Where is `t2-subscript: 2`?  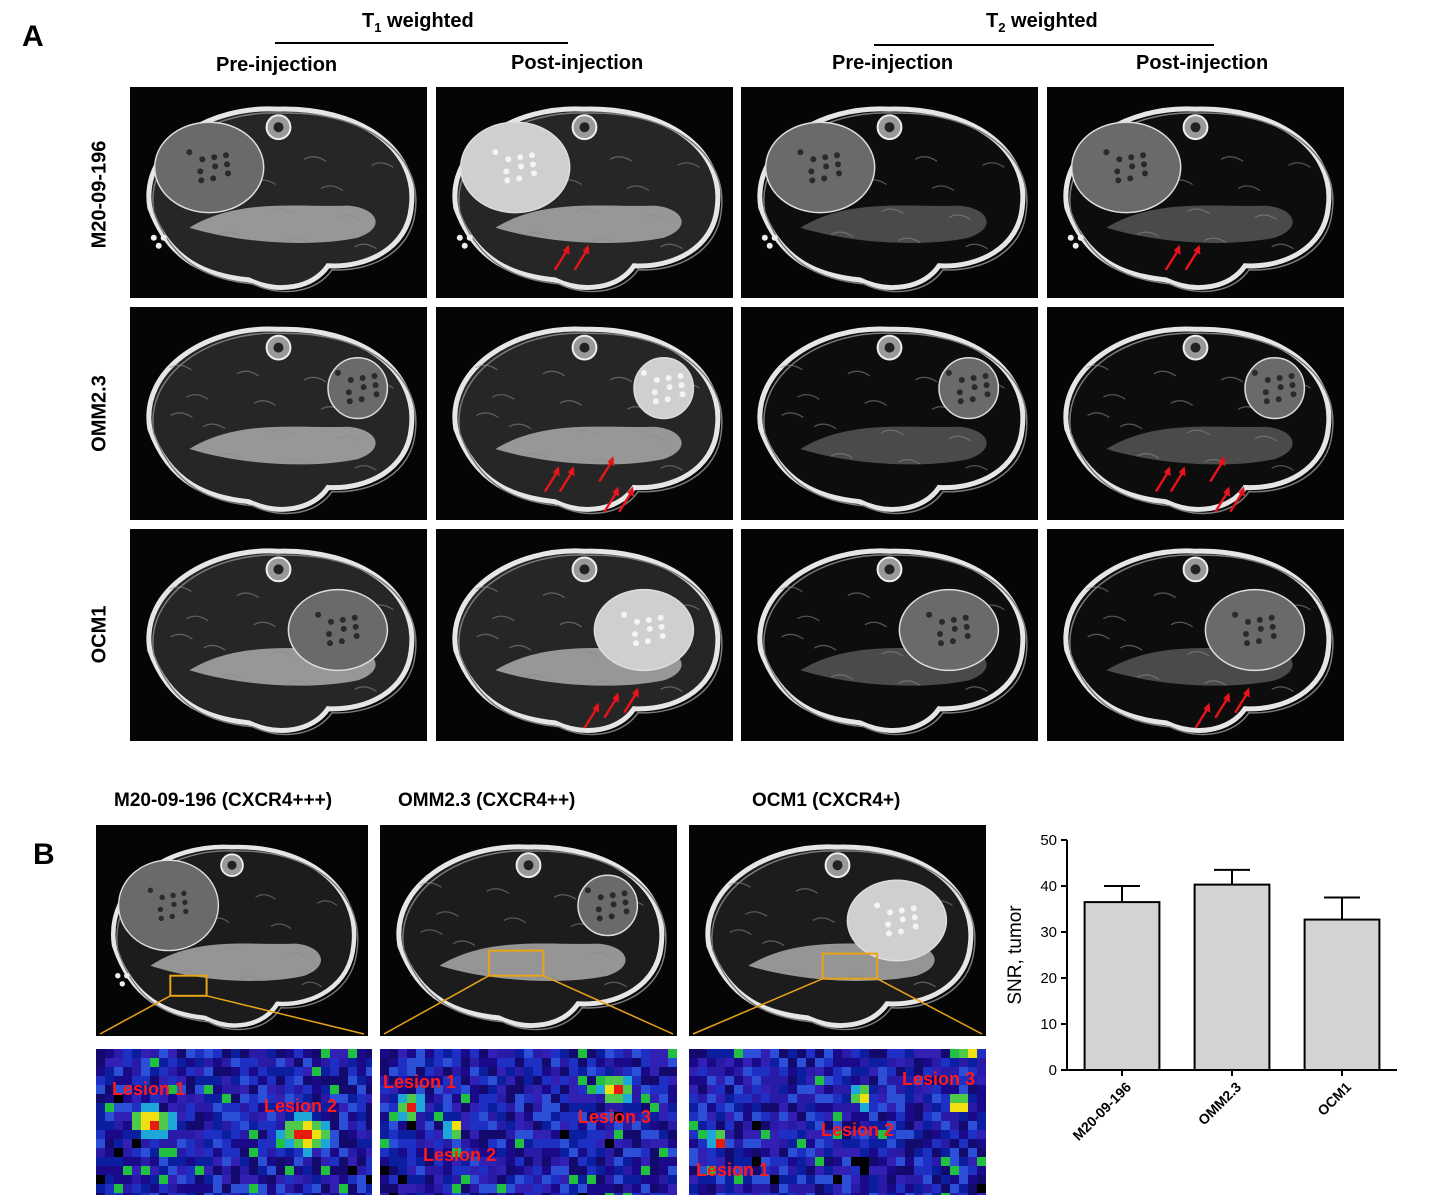 t2-subscript: 2 is located at coordinates (1002, 27).